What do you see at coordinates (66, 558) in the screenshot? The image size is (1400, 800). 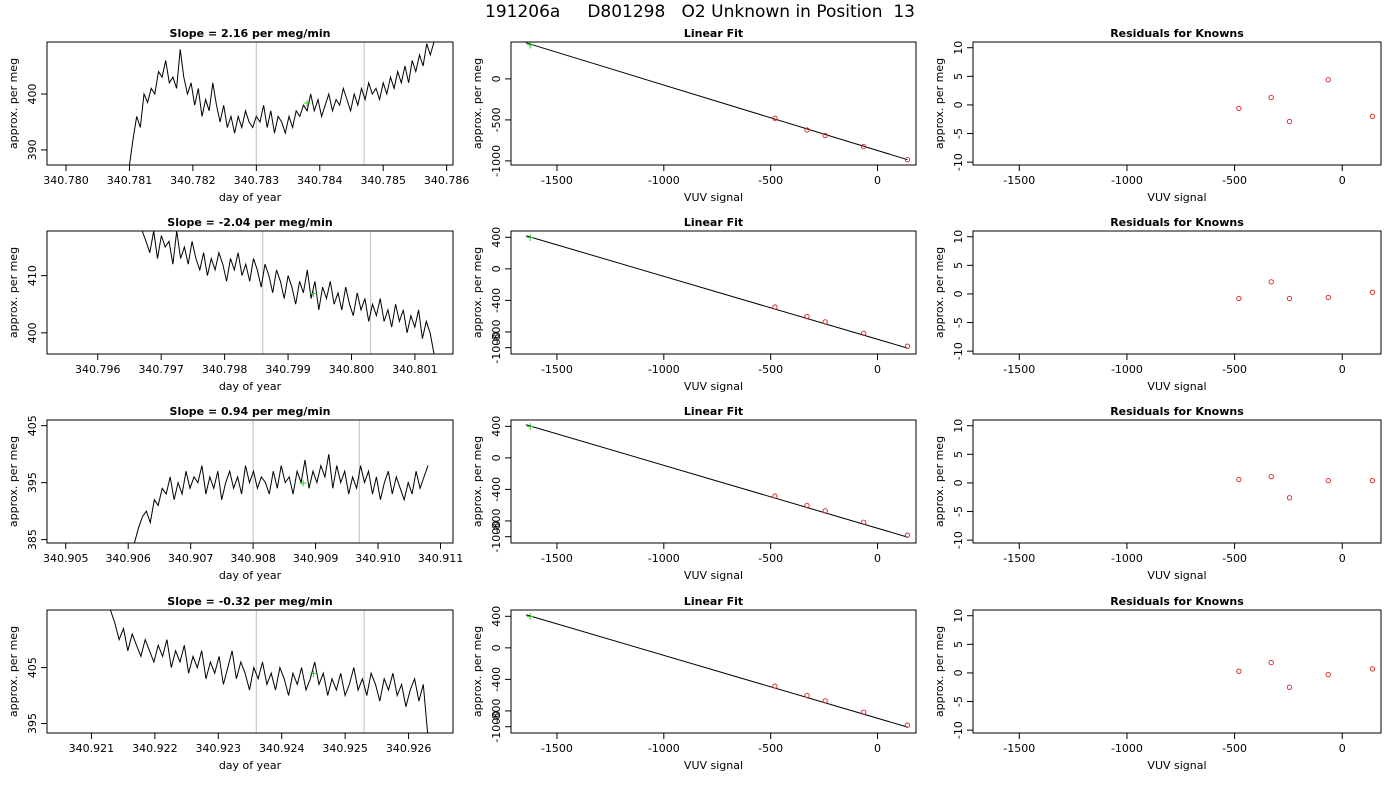 I see `x-tick-label: 340.905` at bounding box center [66, 558].